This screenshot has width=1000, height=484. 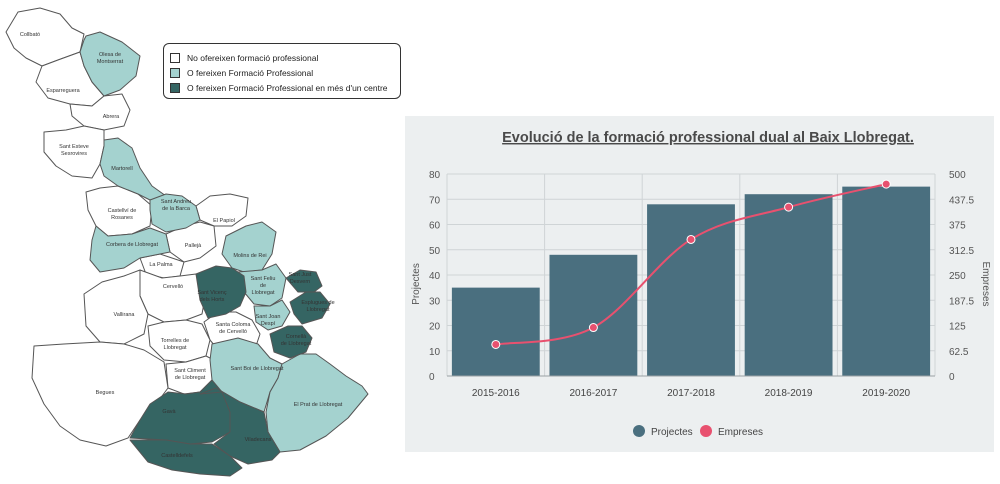 What do you see at coordinates (110, 58) in the screenshot?
I see `map-label-olesa: Olesa de Montserrat` at bounding box center [110, 58].